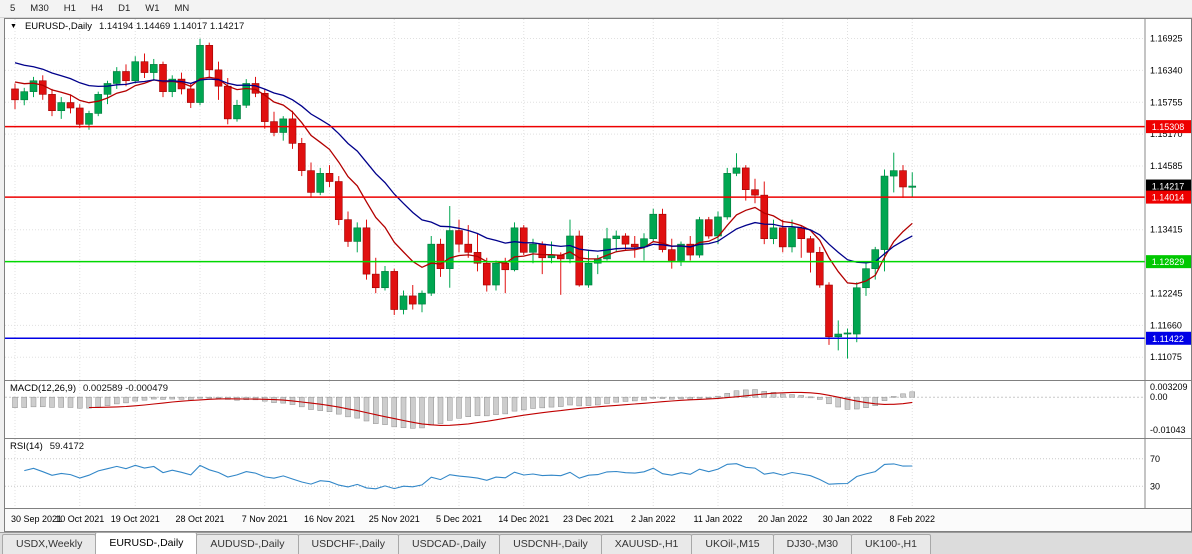 This screenshot has height=554, width=1192. I want to click on svg-text: 1.15308, so click(1168, 127).